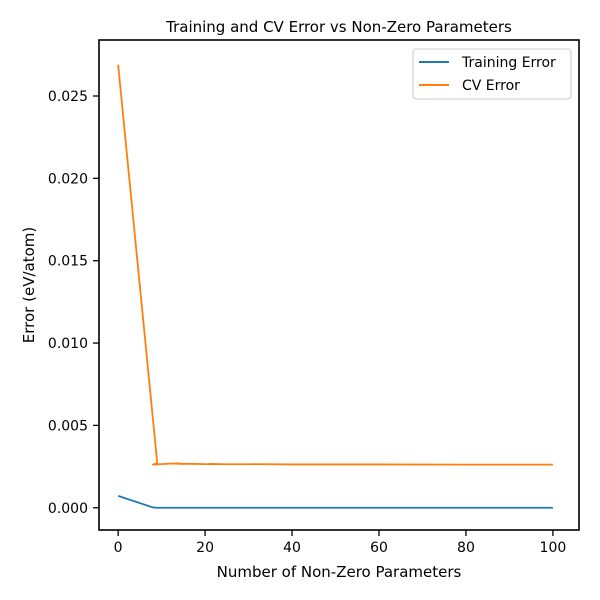  Describe the element at coordinates (292, 548) in the screenshot. I see `x-tick-label: 40` at that location.